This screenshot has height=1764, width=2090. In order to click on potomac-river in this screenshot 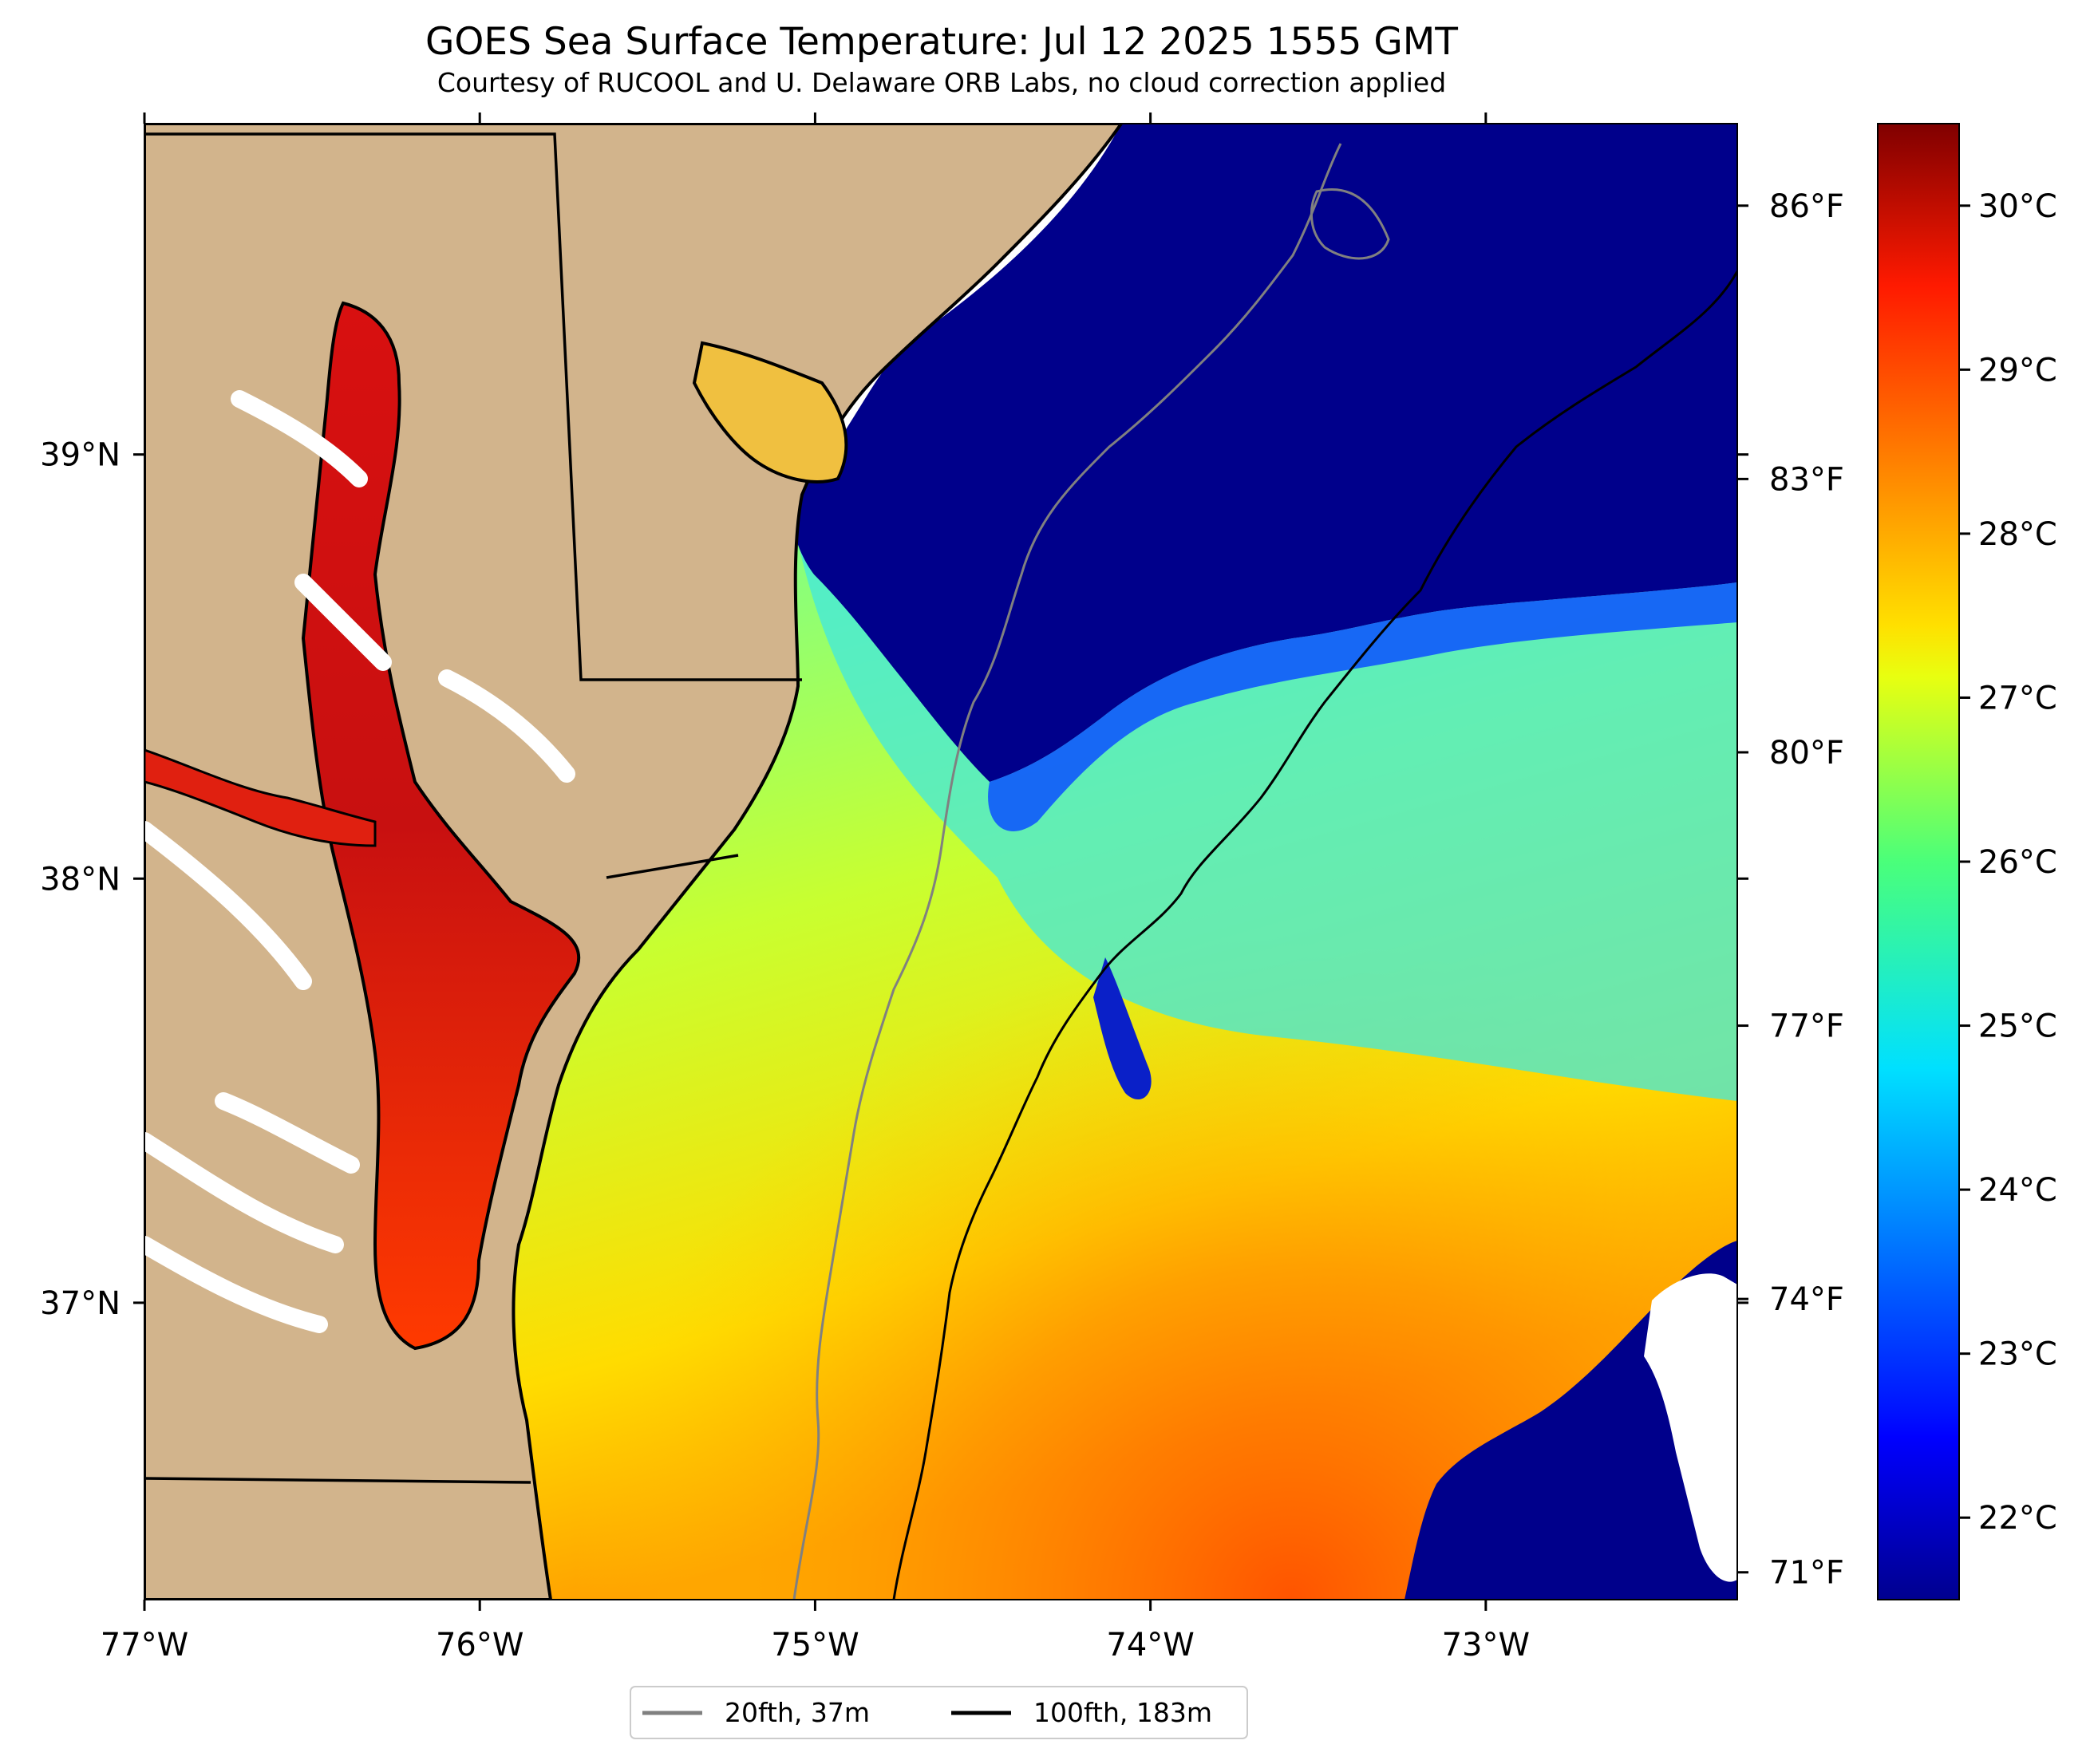, I will do `click(260, 797)`.